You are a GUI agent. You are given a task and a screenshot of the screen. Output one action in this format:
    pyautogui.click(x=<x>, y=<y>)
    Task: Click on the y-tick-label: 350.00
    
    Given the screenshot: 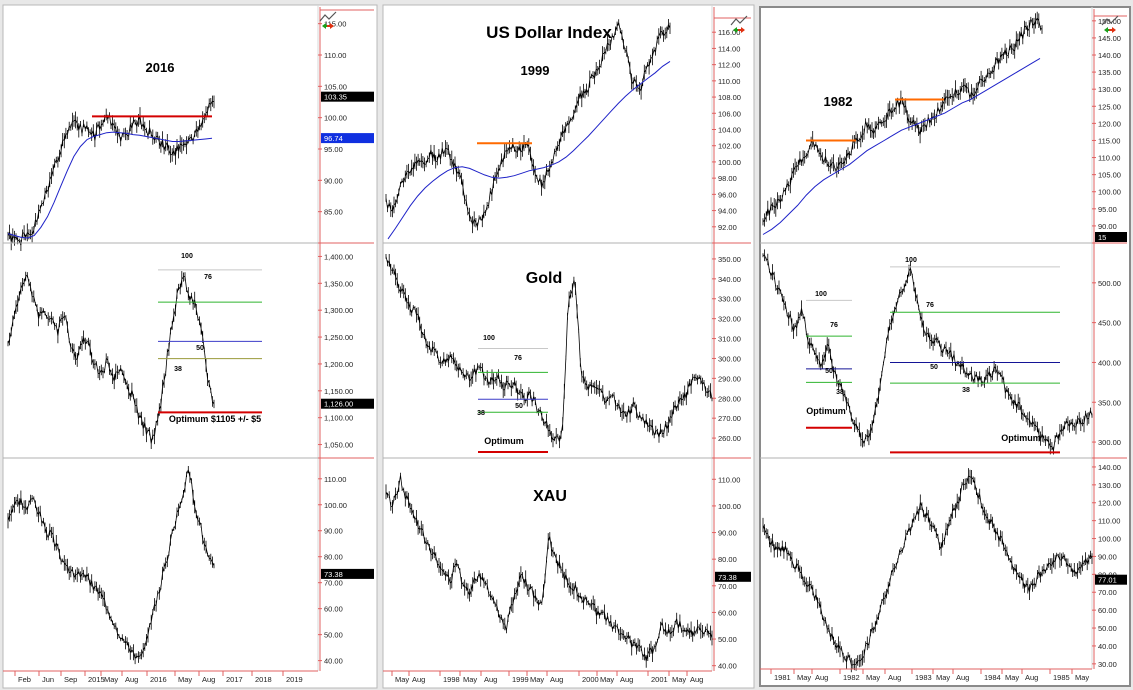 What is the action you would take?
    pyautogui.click(x=1109, y=402)
    